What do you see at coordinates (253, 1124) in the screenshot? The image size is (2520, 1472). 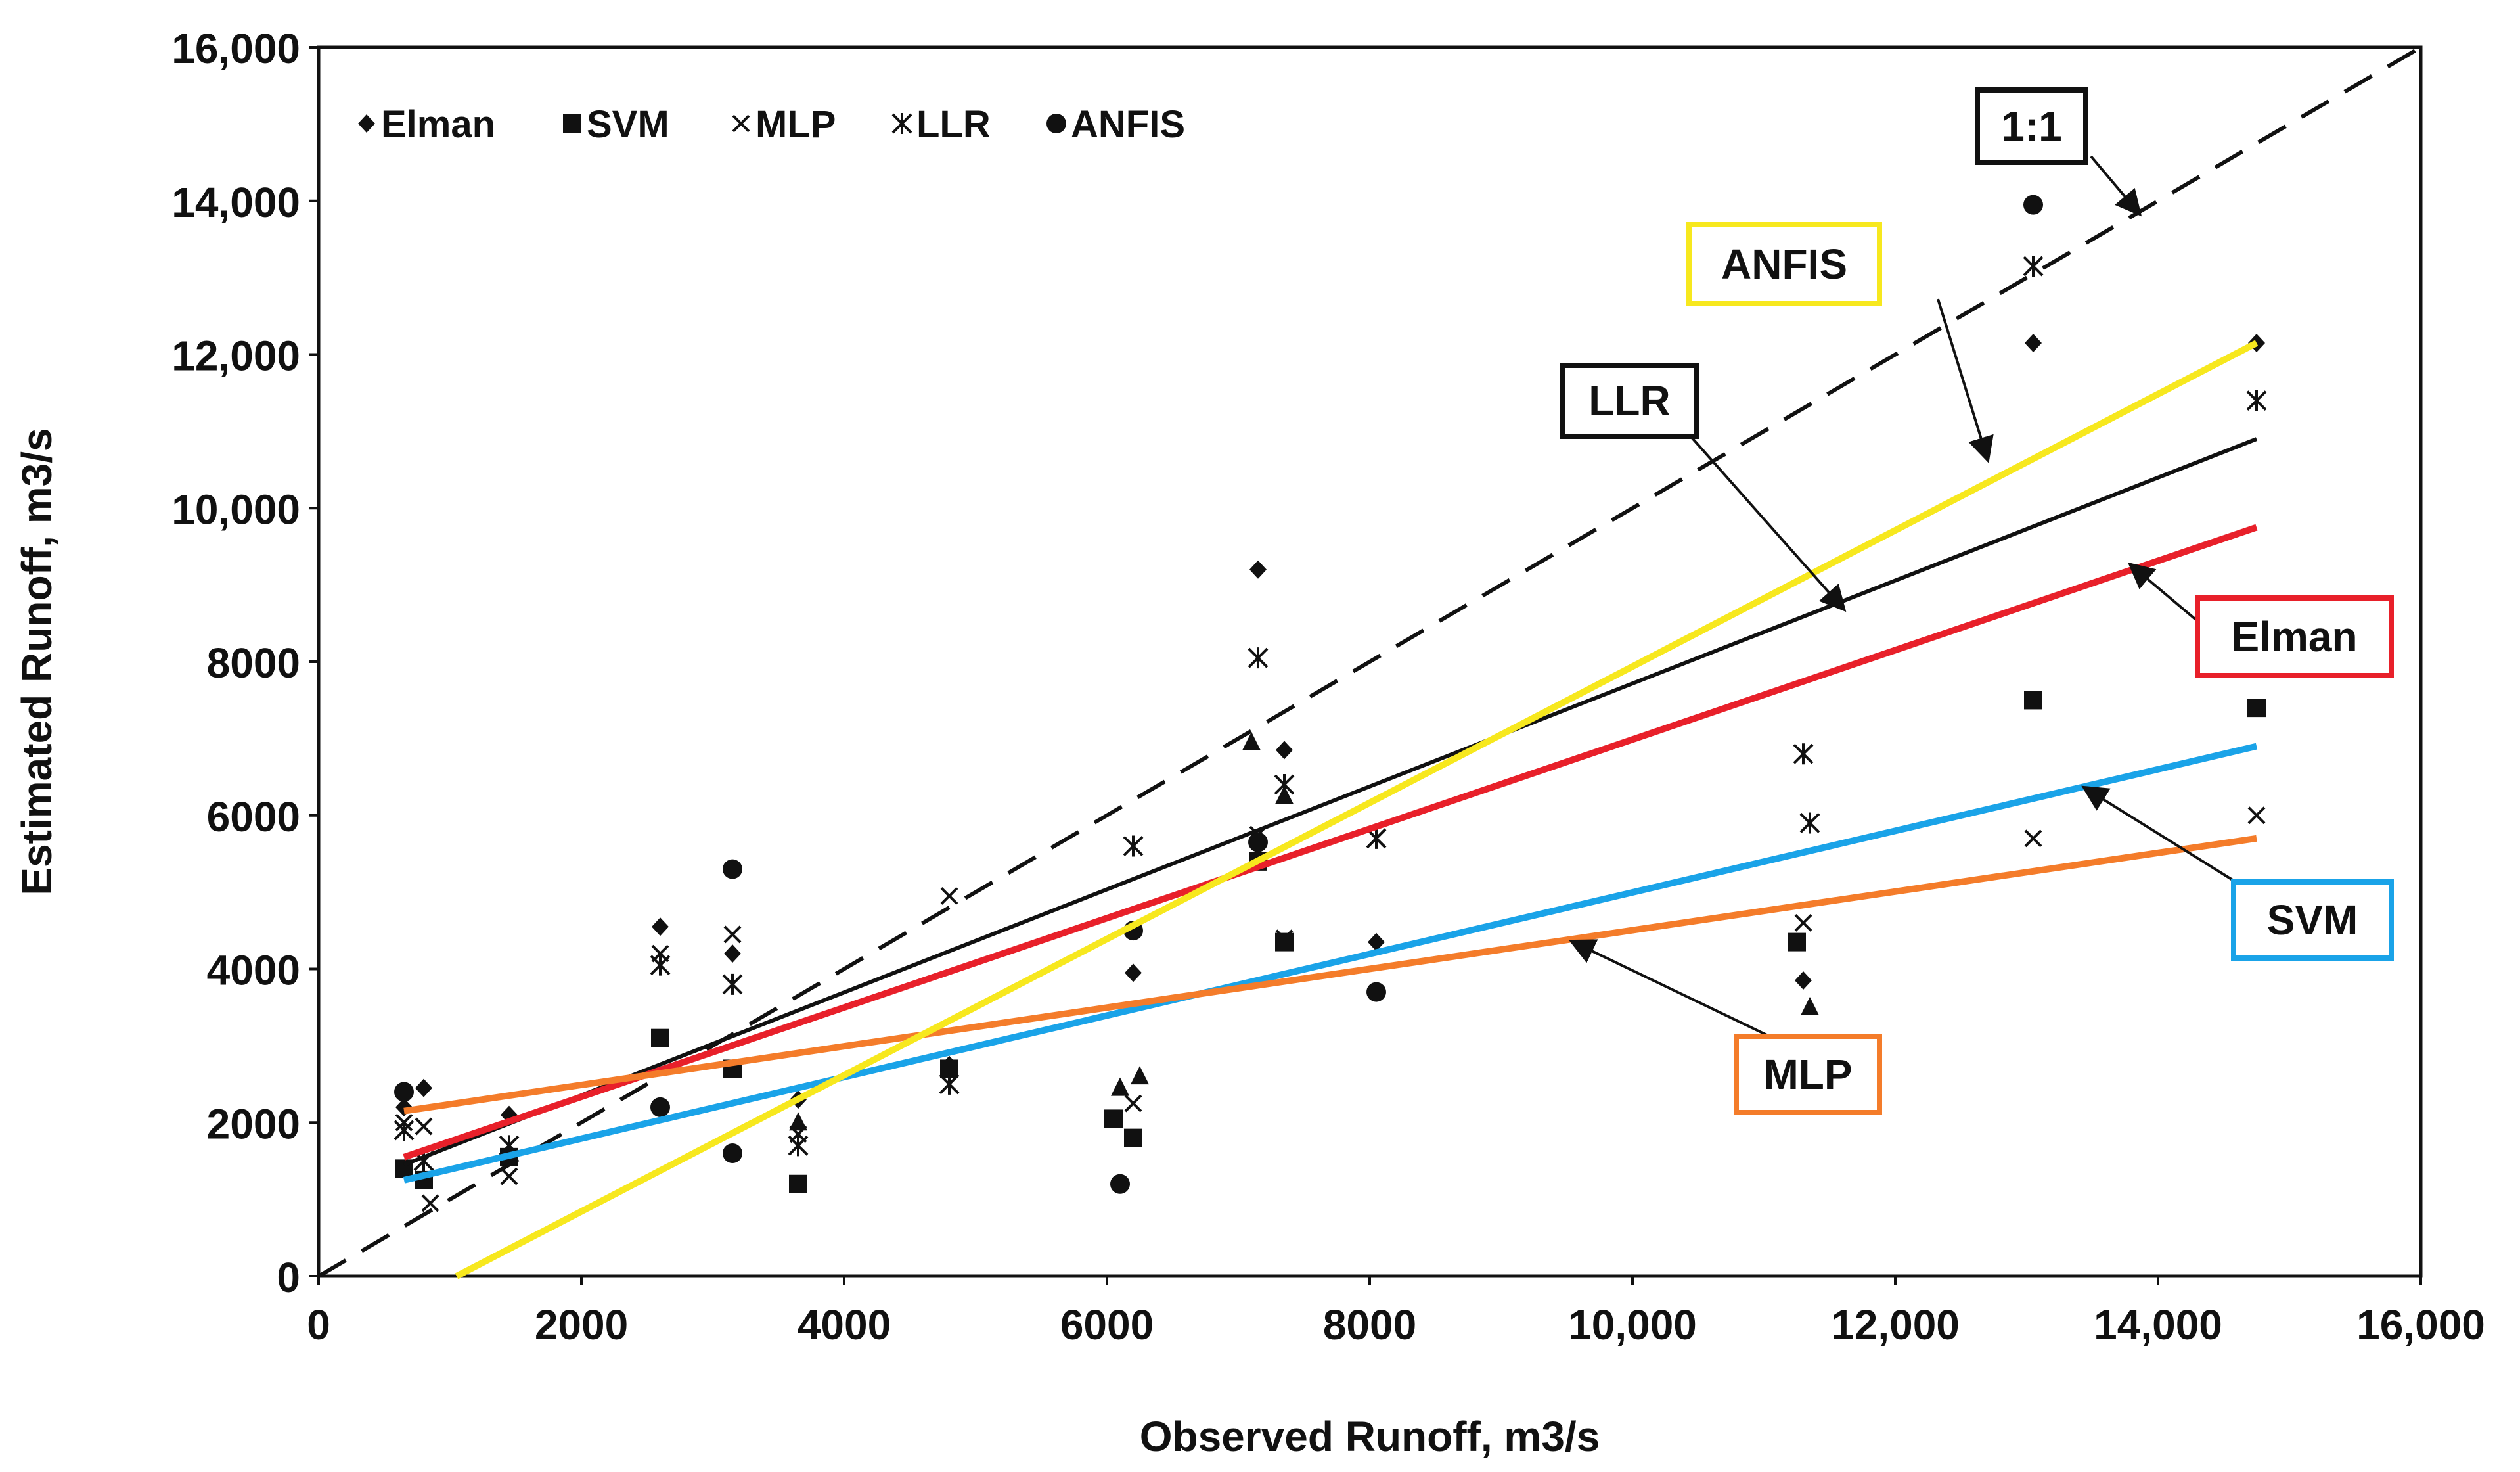 I see `y-tick-label: 2000` at bounding box center [253, 1124].